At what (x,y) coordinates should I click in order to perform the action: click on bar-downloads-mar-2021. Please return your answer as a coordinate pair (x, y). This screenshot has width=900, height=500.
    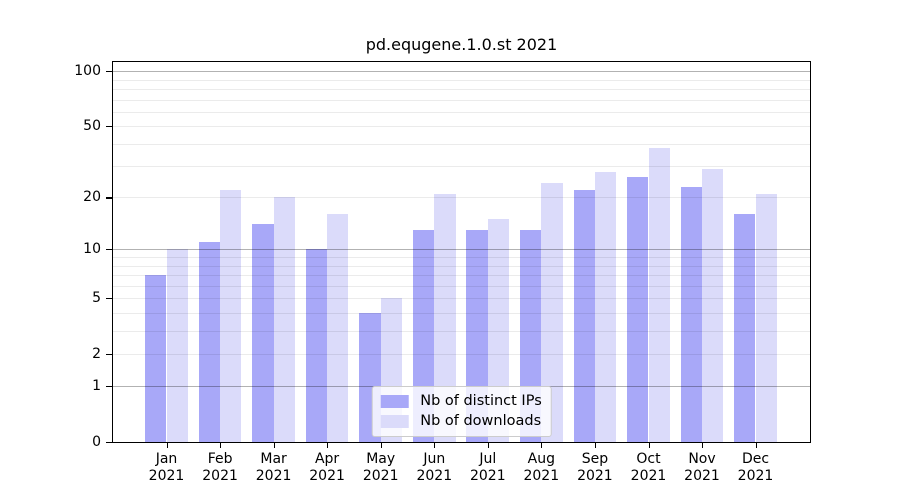
    Looking at the image, I should click on (284, 319).